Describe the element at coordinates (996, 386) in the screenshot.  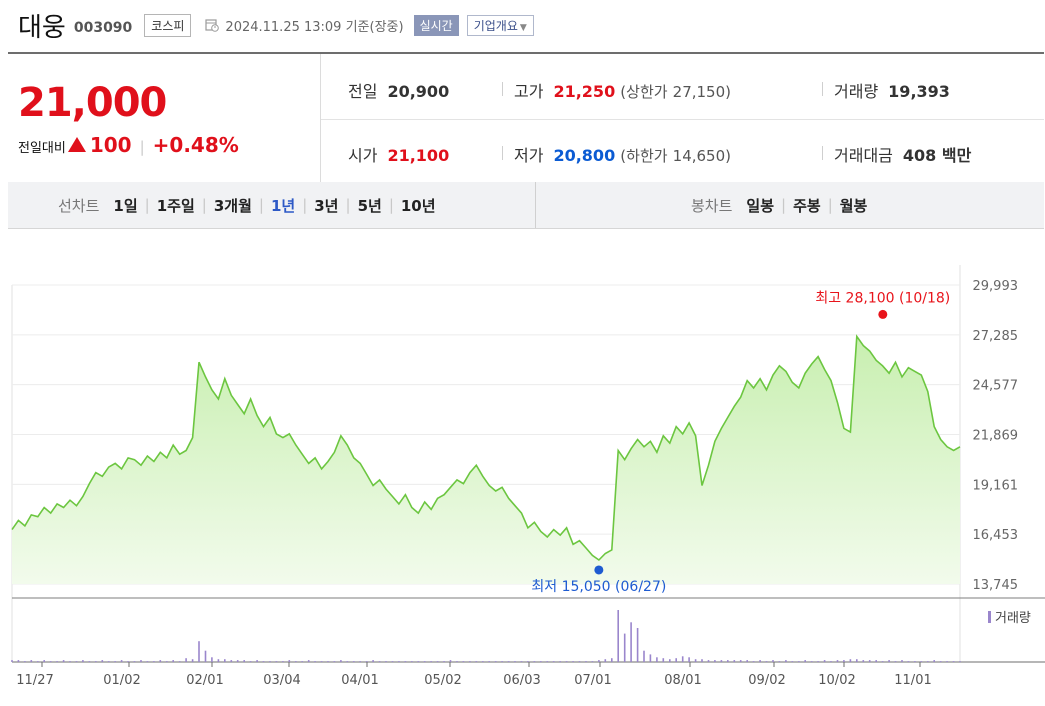
I see `y-tick-label: 24,577` at that location.